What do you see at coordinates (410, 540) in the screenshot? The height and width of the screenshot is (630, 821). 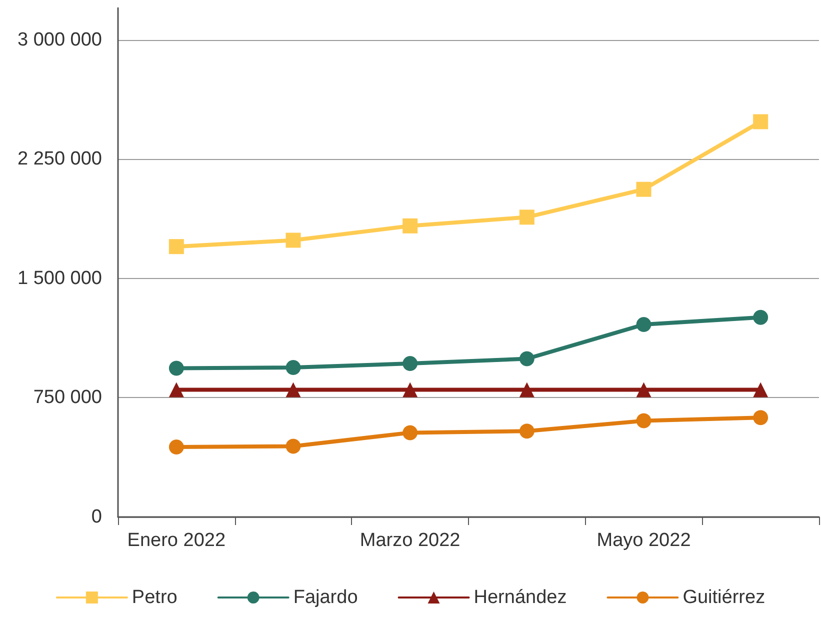 I see `x-tick-label: Marzo 2022` at bounding box center [410, 540].